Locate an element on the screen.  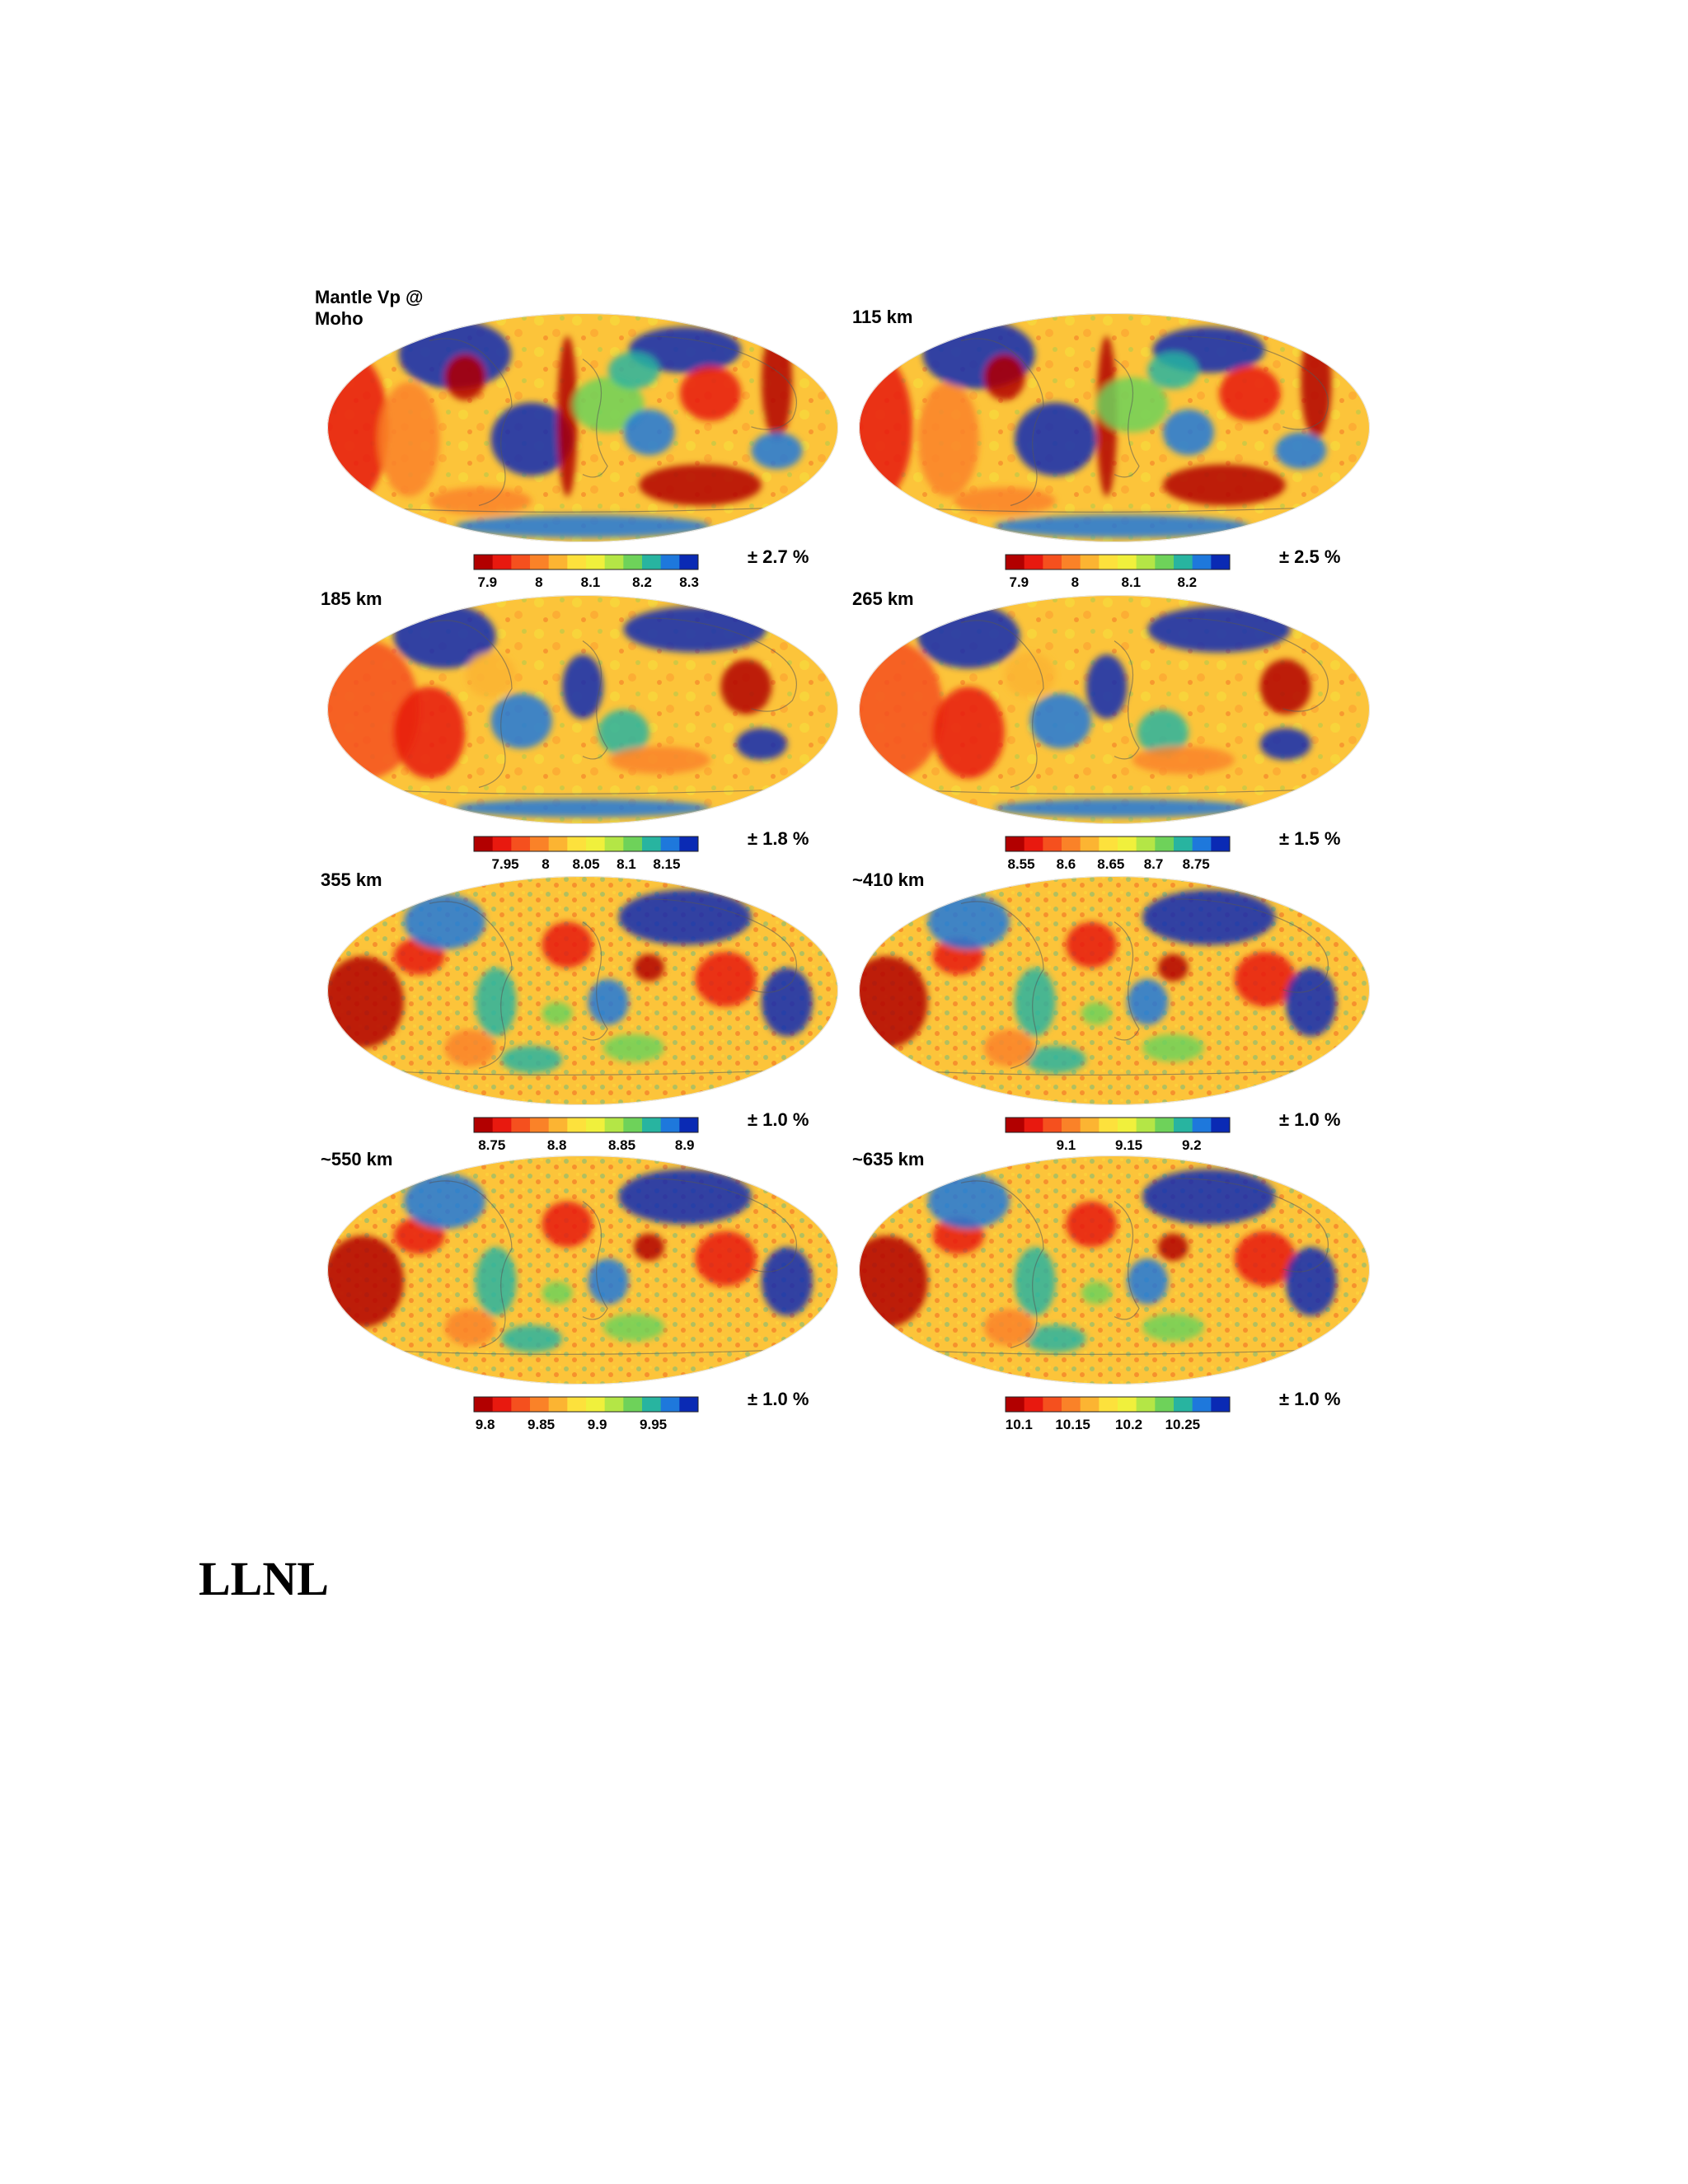
colorbar-tick-label: 8.65 is located at coordinates (1110, 864).